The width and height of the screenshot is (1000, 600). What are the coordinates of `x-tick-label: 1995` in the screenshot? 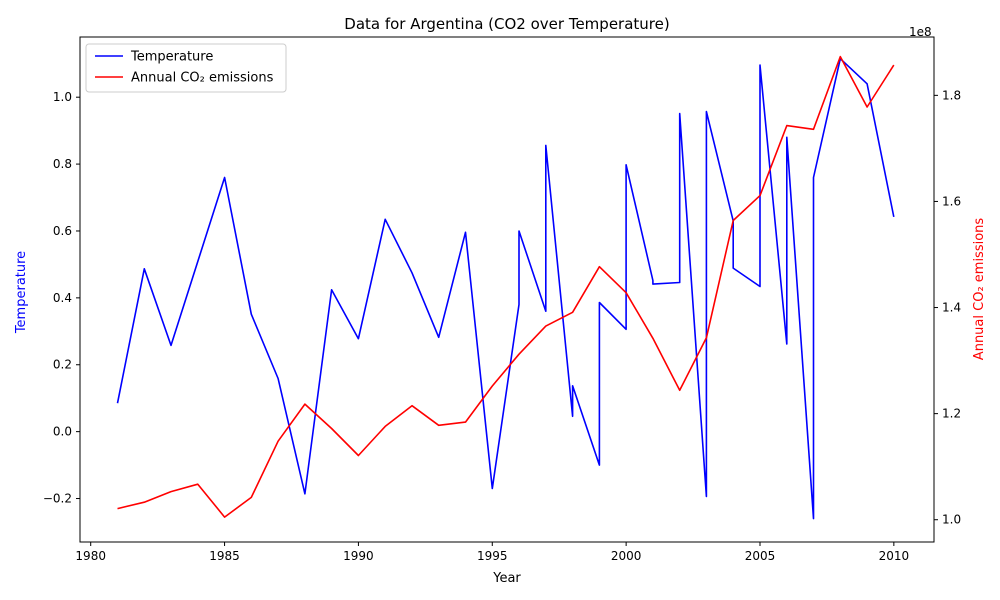 It's located at (492, 556).